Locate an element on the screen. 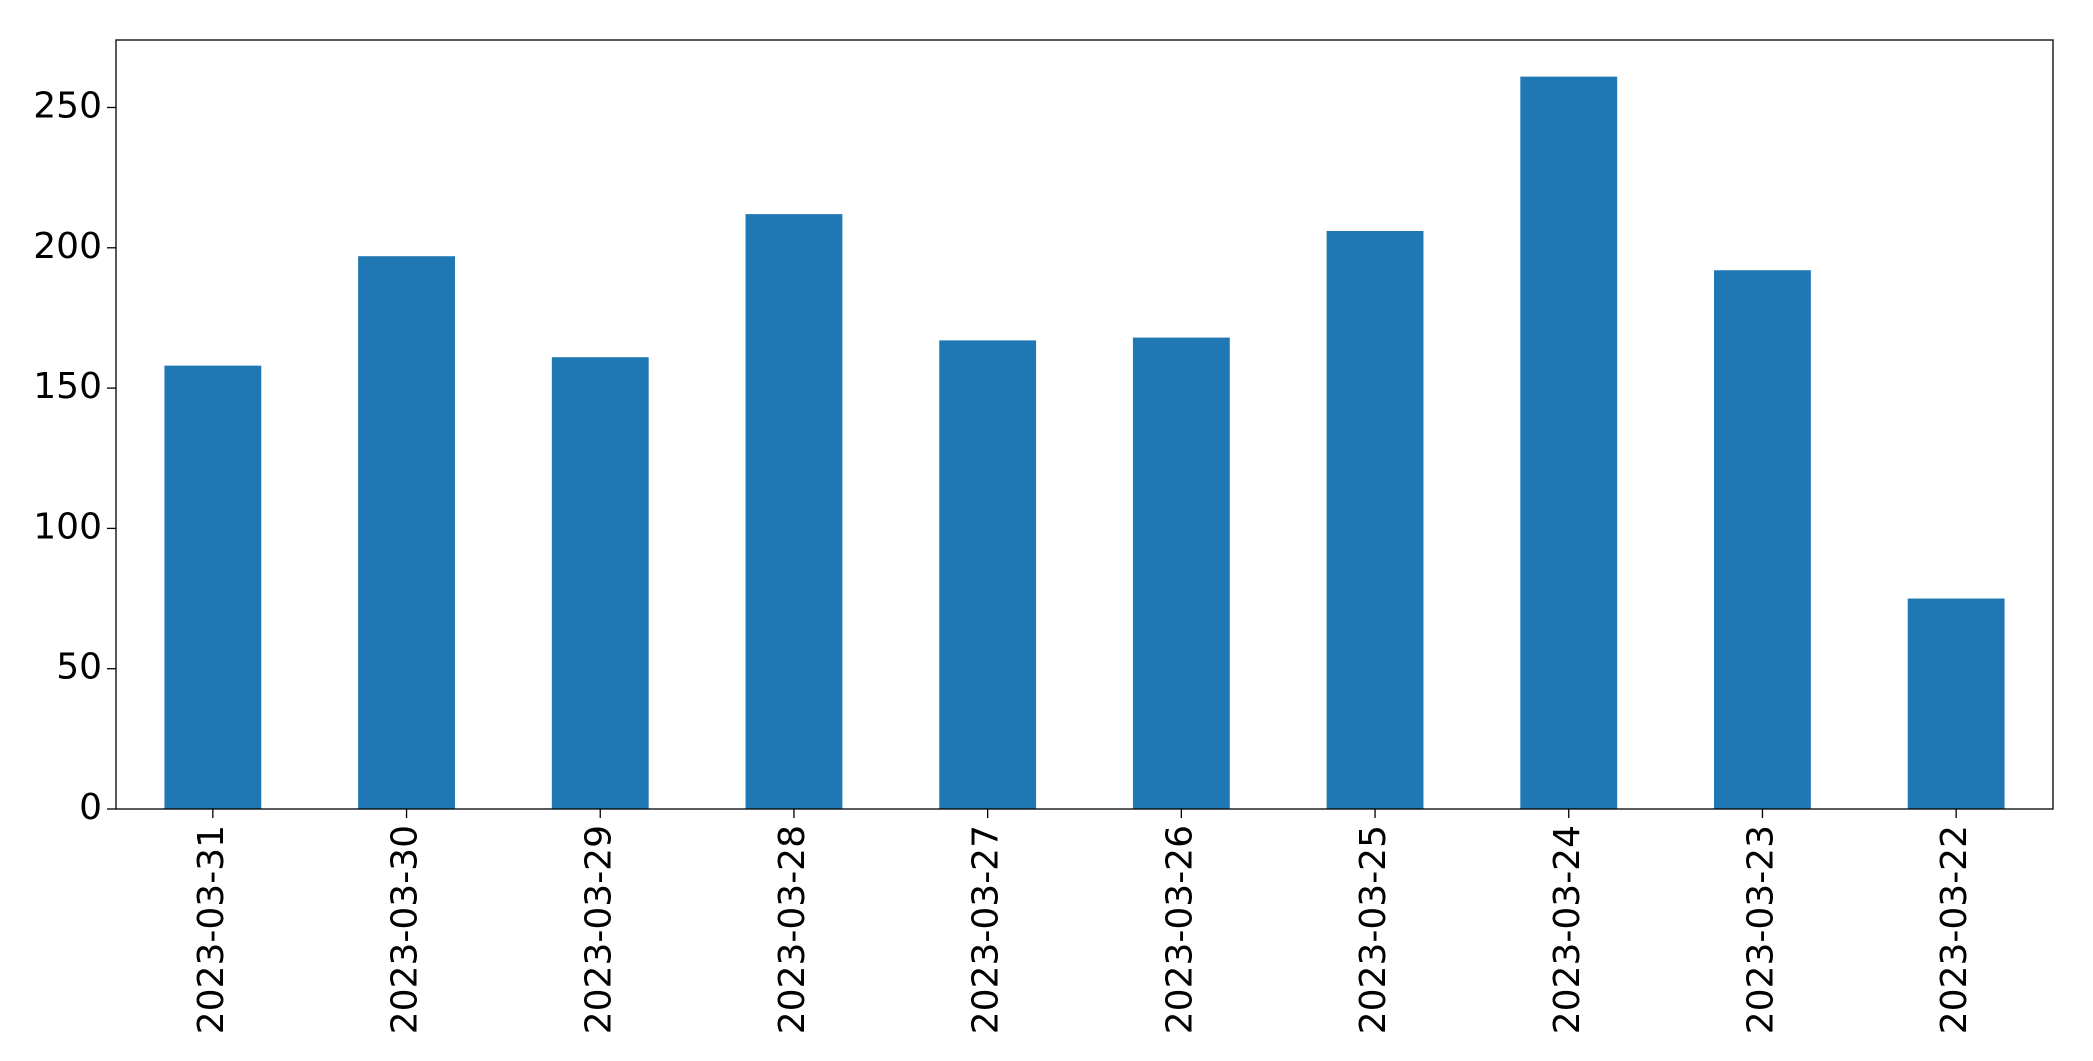 The height and width of the screenshot is (1061, 2093). x-tick-label: 2023-03-23 is located at coordinates (1760, 929).